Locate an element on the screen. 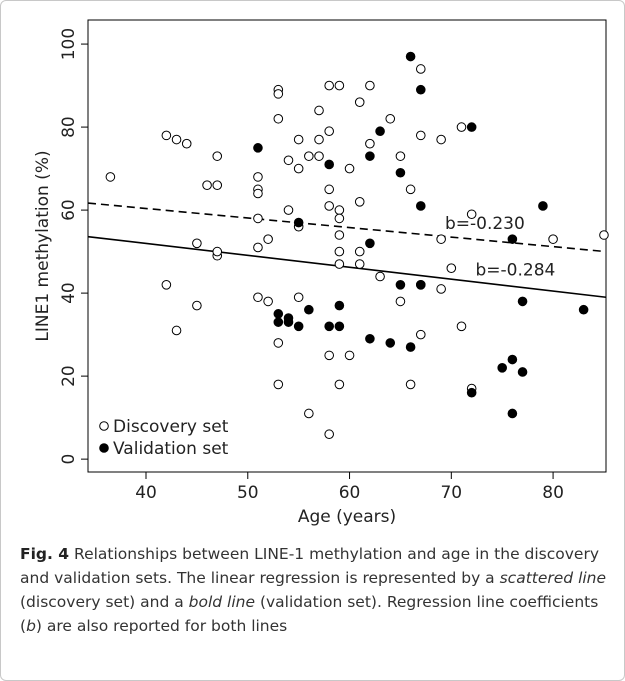 Image resolution: width=625 pixels, height=681 pixels. x-tick-label: 40 is located at coordinates (146, 493).